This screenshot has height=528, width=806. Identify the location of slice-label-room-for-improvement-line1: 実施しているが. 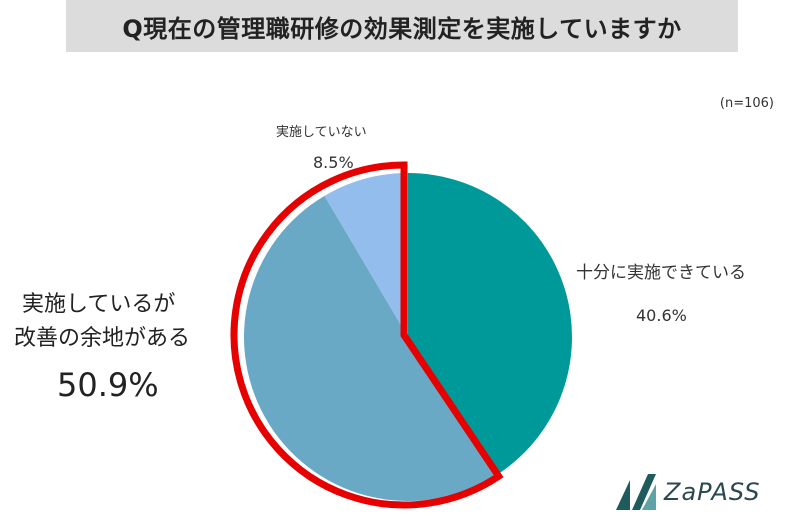
(99, 304).